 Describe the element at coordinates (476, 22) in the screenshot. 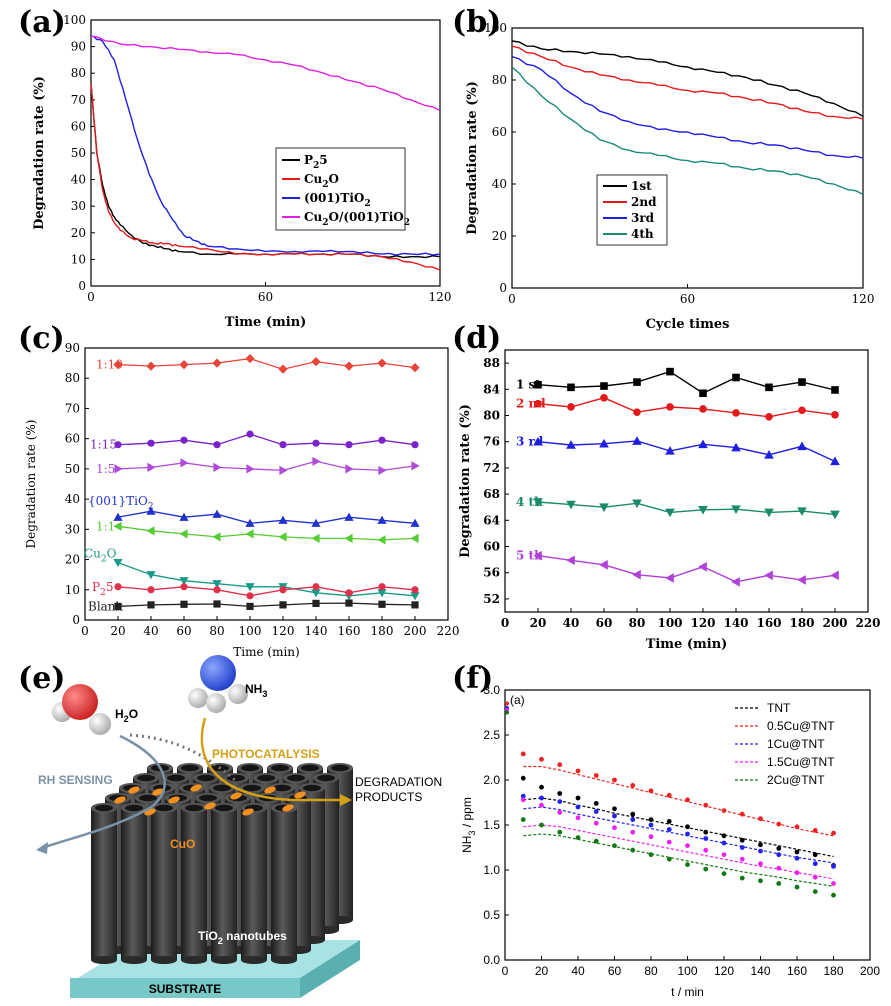

I see `panel-label-b: (b)` at that location.